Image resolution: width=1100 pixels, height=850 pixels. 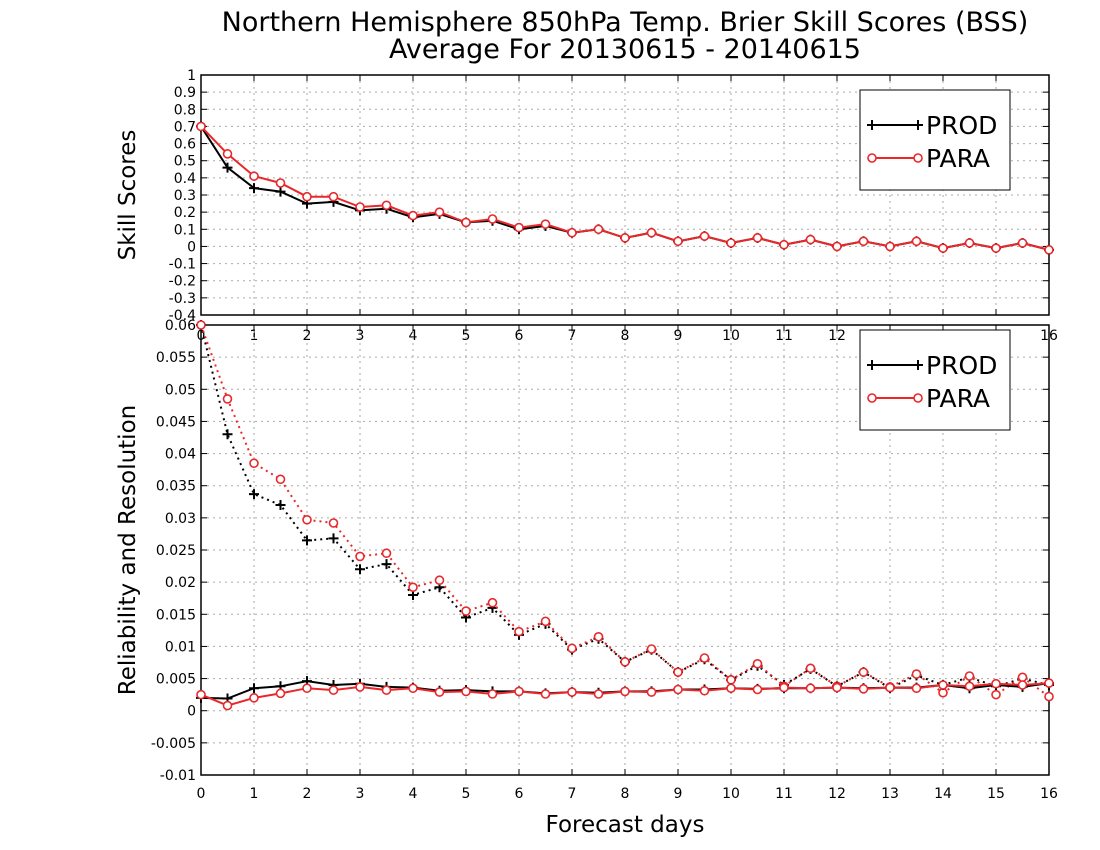 What do you see at coordinates (182, 265) in the screenshot?
I see `y-tick-label: -0.1` at bounding box center [182, 265].